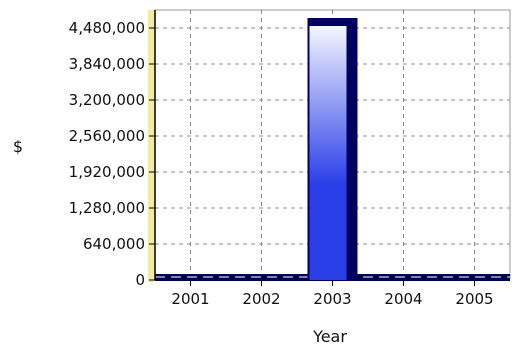  What do you see at coordinates (140, 280) in the screenshot?
I see `y-tick-label: 0` at bounding box center [140, 280].